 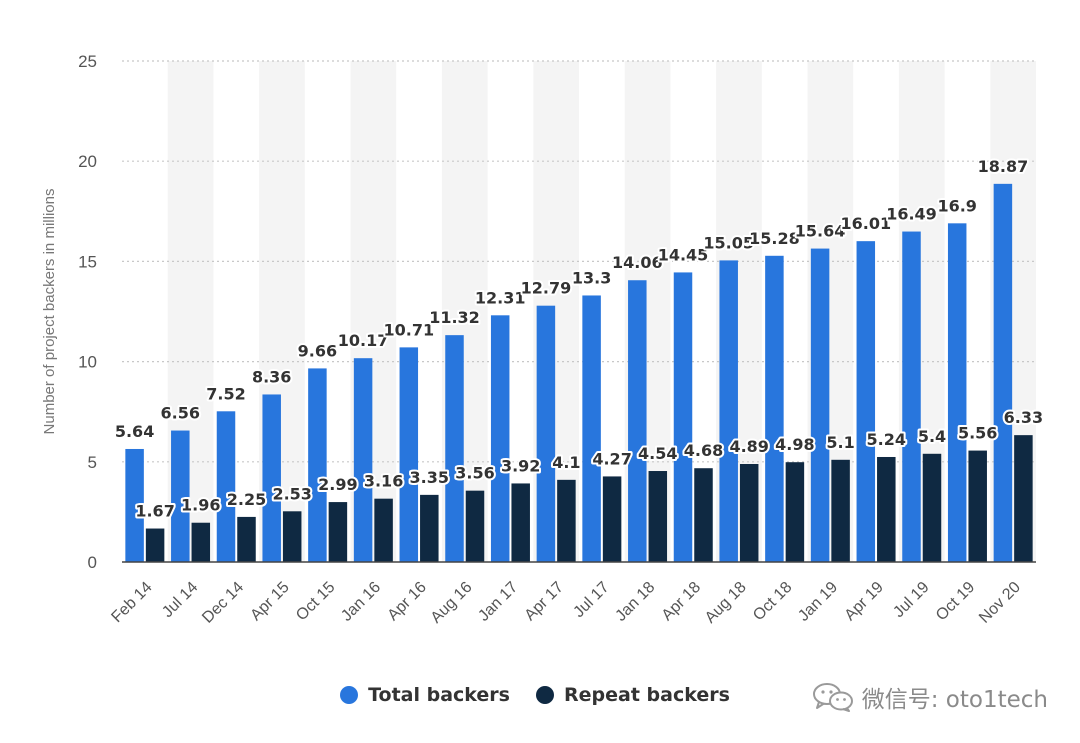 What do you see at coordinates (635, 602) in the screenshot?
I see `x-tick-label: Jan 18` at bounding box center [635, 602].